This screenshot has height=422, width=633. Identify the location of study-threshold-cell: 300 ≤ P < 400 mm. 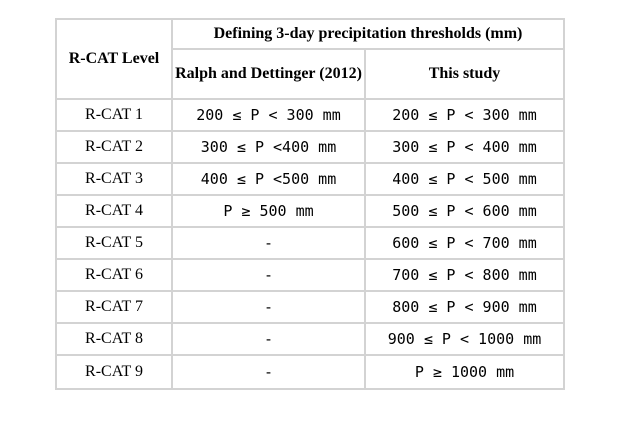
(464, 147).